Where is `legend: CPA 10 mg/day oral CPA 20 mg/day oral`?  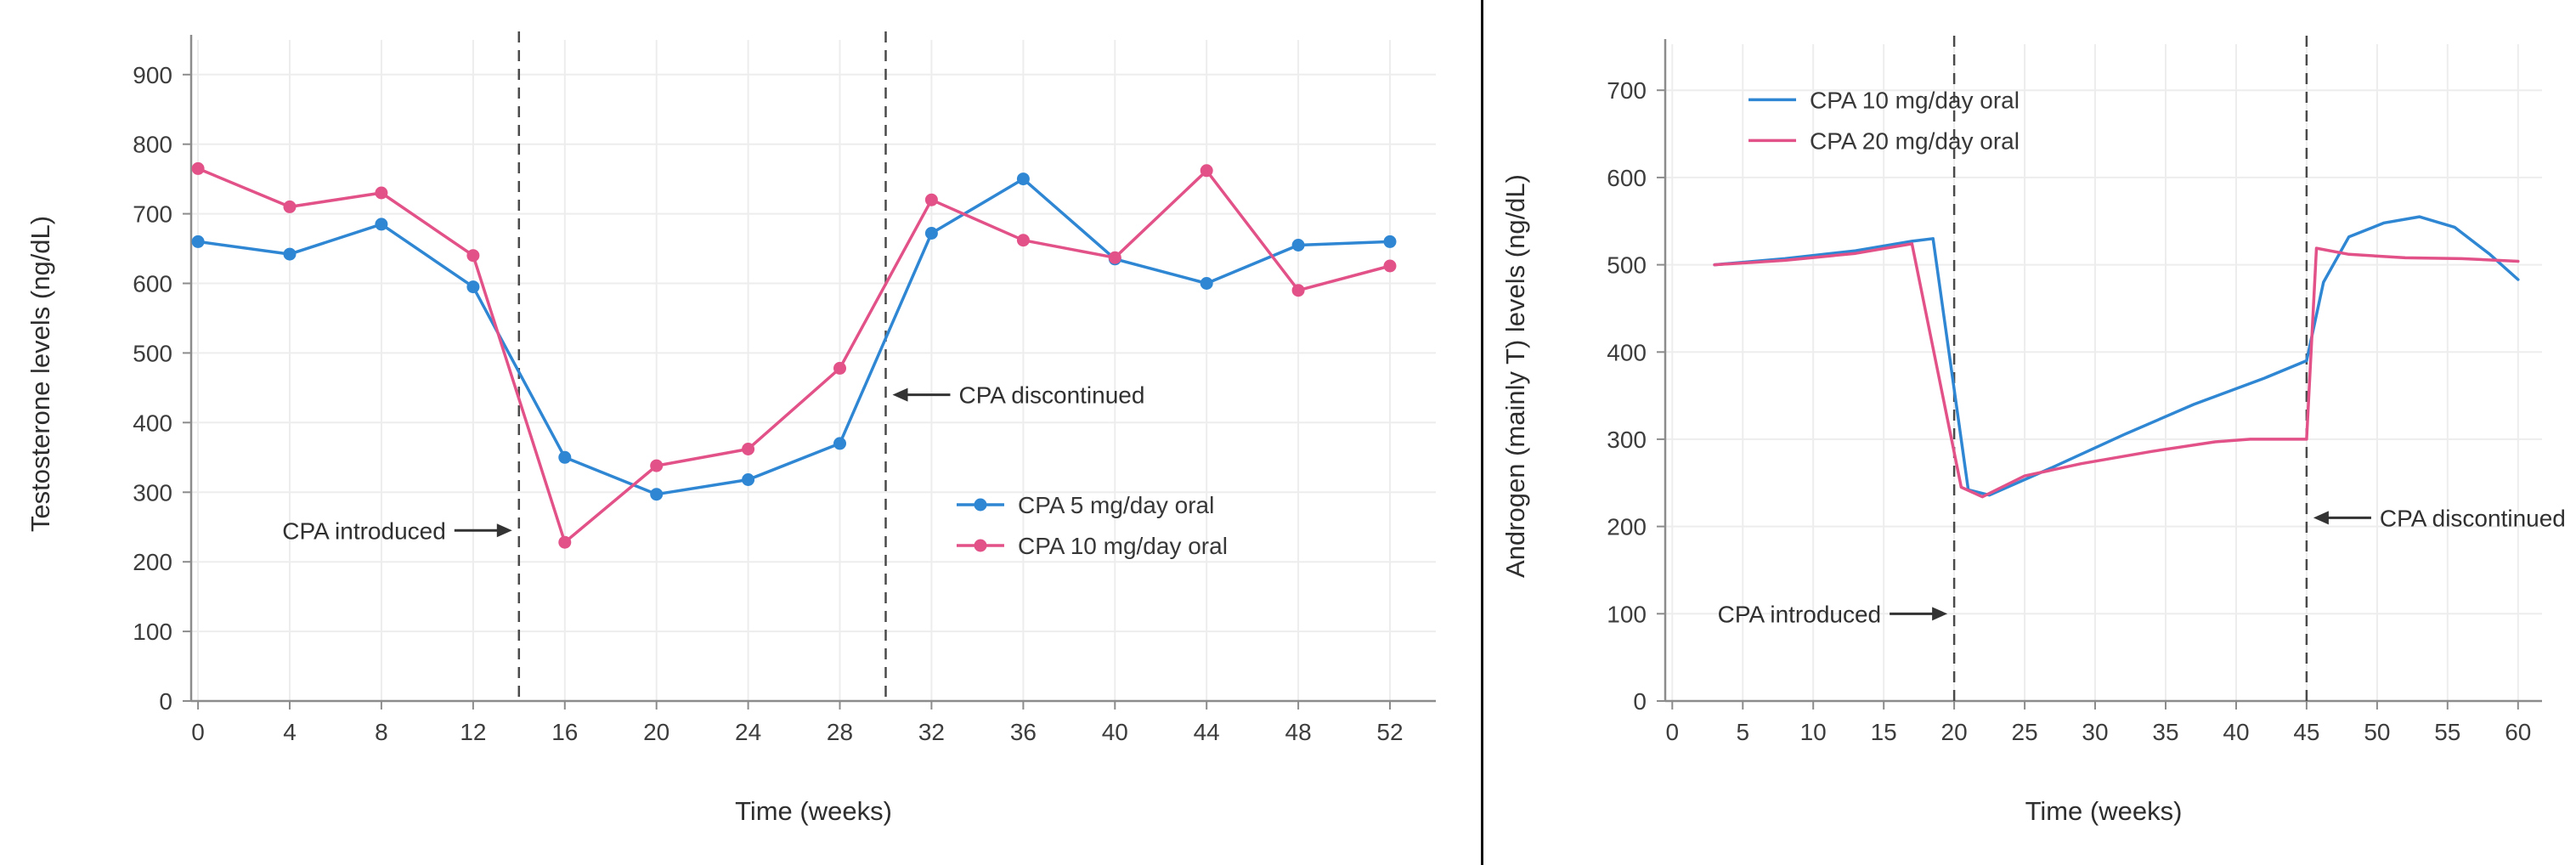 legend: CPA 10 mg/day oral CPA 20 mg/day oral is located at coordinates (1884, 120).